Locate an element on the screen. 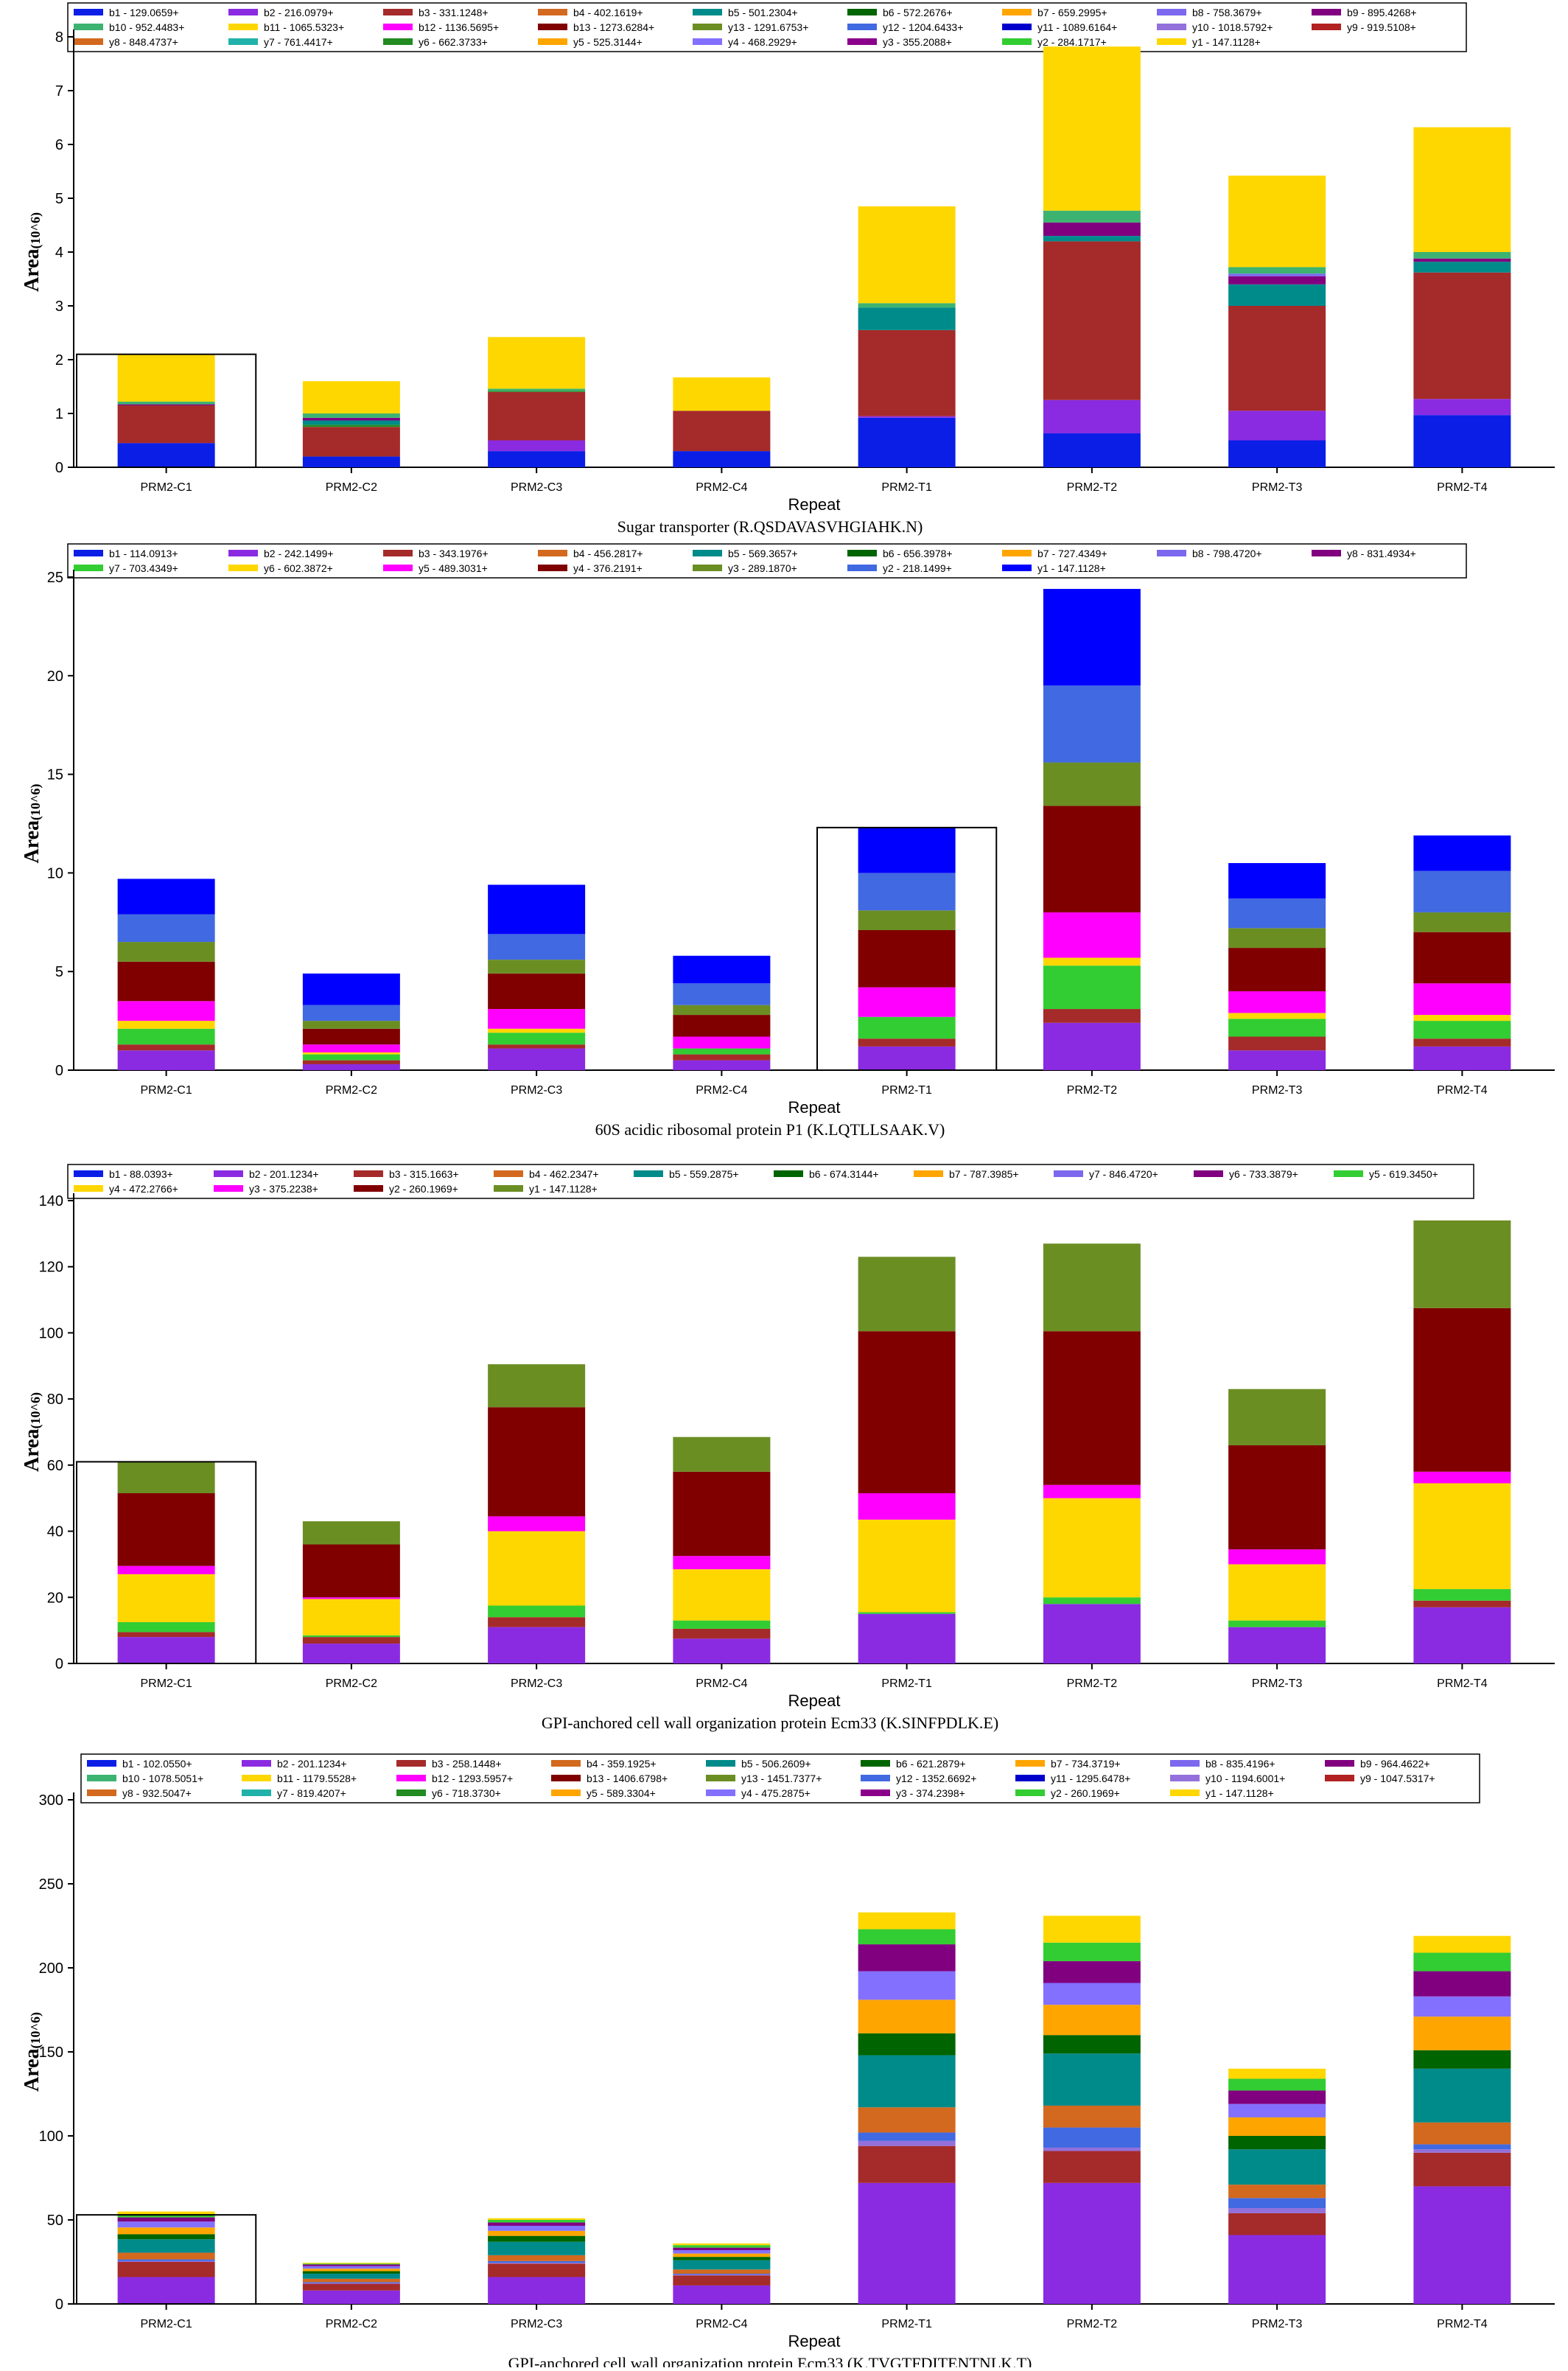  legend-label: y4 - 468.2929+ is located at coordinates (762, 42).